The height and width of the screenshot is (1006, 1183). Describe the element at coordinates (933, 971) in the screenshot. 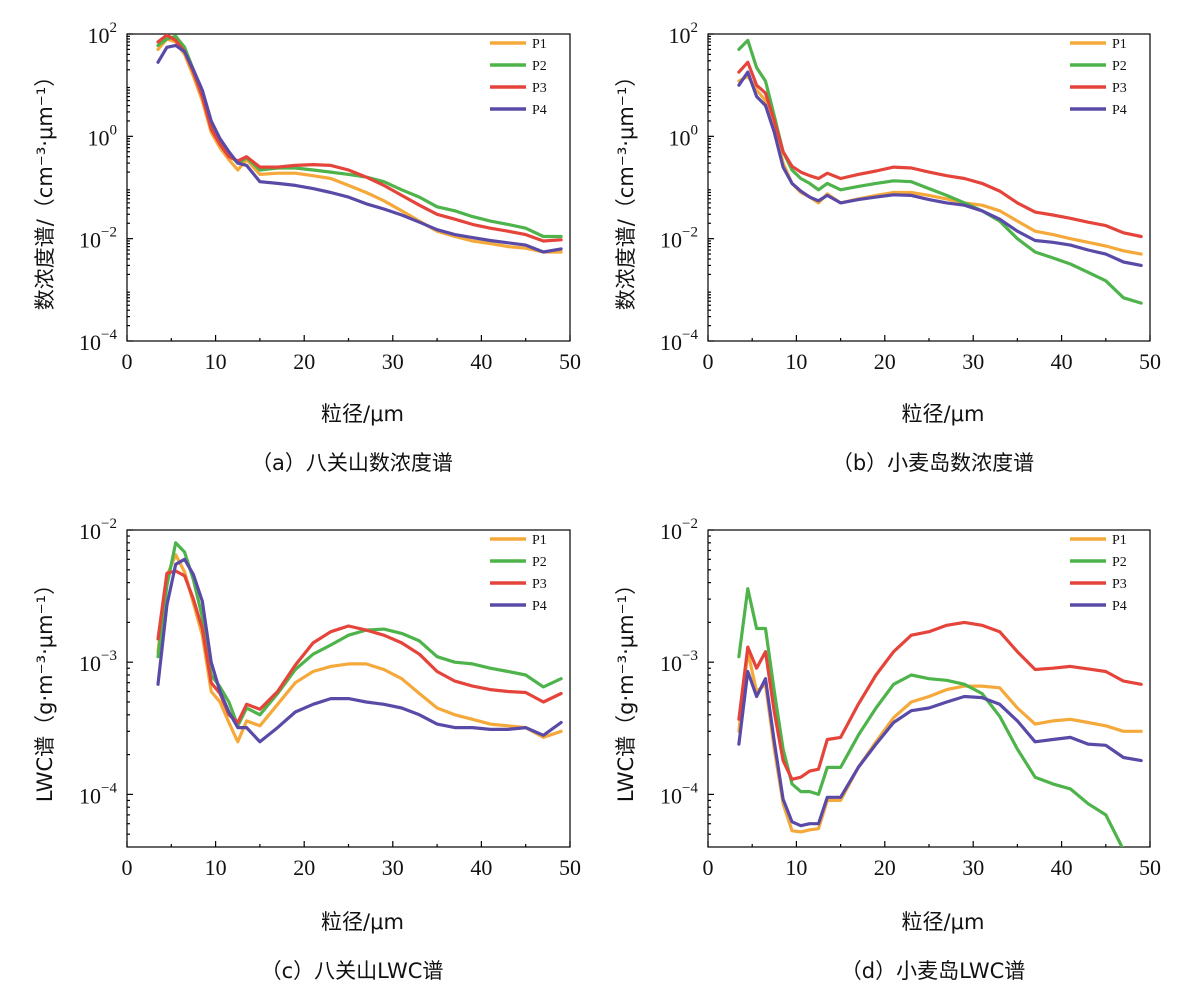

I see `panel-caption: （d）小麦岛LWC谱` at that location.